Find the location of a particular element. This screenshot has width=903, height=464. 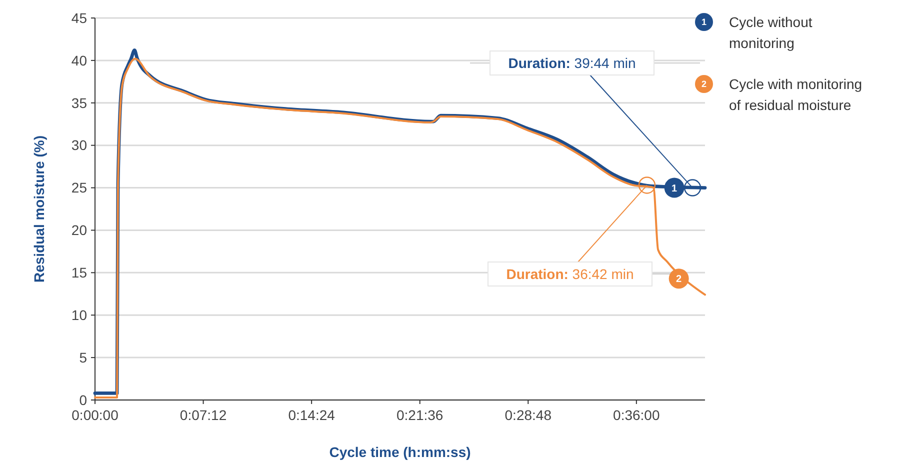

text: 2 is located at coordinates (704, 84).